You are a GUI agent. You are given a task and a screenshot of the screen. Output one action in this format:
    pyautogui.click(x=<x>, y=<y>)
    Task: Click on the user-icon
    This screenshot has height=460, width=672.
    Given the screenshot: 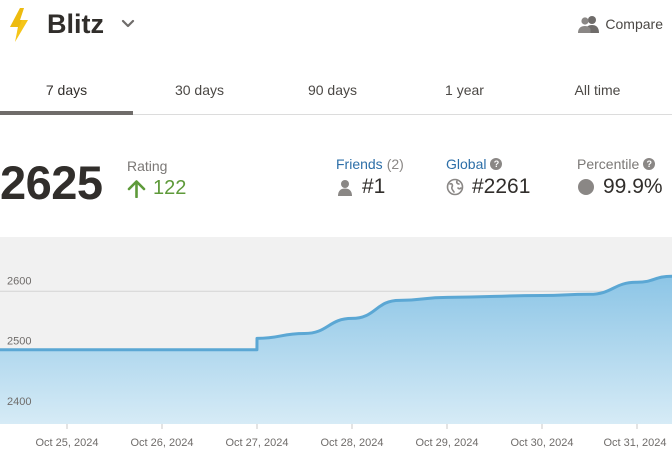 What is the action you would take?
    pyautogui.click(x=345, y=188)
    